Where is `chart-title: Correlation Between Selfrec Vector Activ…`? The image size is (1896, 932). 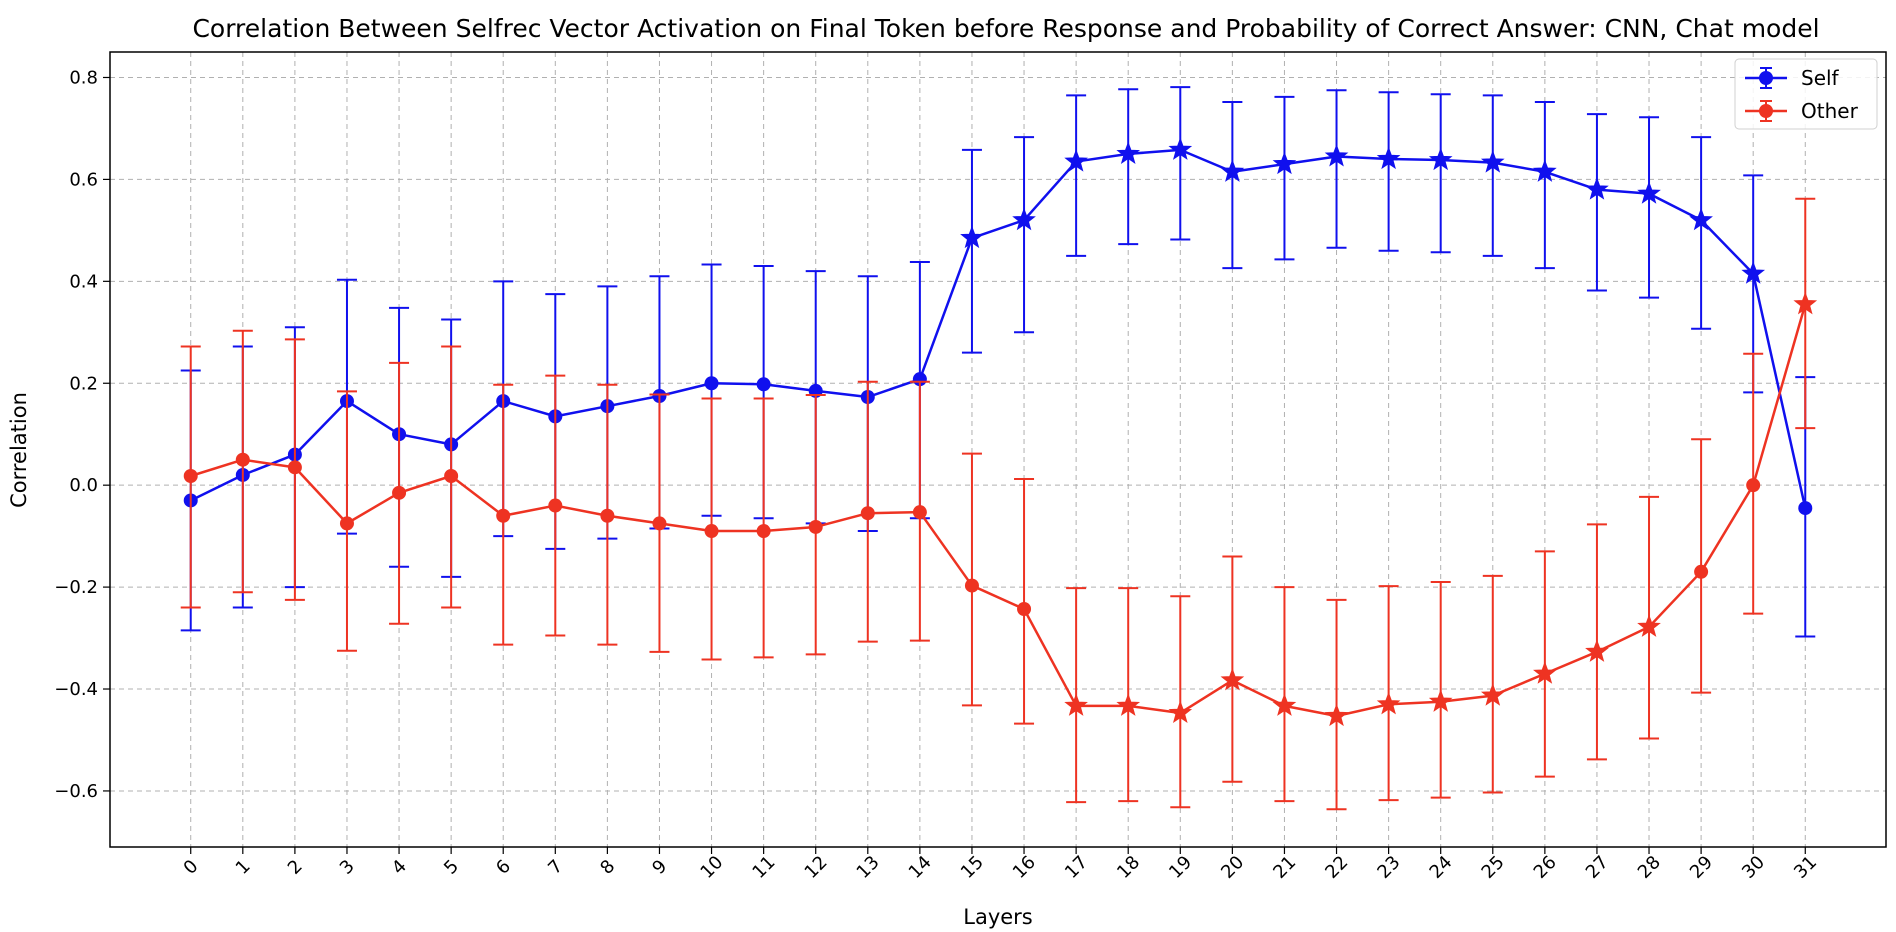 chart-title: Correlation Between Selfrec Vector Activ… is located at coordinates (1005, 28).